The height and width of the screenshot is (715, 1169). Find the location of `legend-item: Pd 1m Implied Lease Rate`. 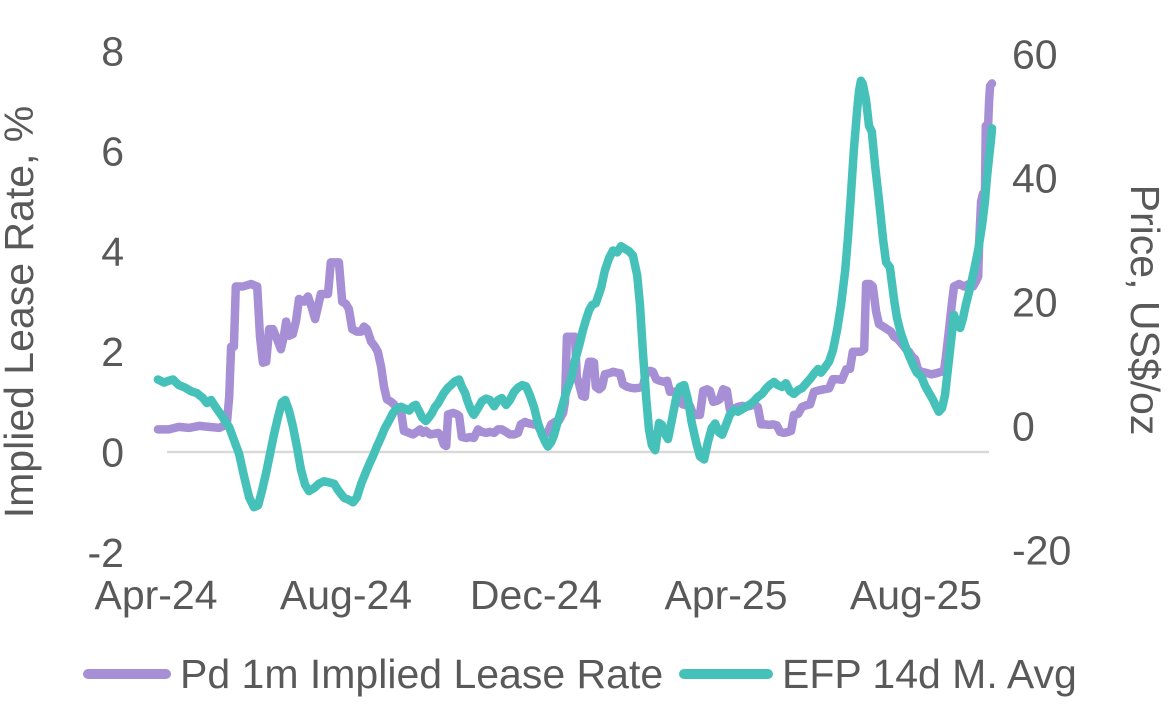

legend-item: Pd 1m Implied Lease Rate is located at coordinates (373, 674).